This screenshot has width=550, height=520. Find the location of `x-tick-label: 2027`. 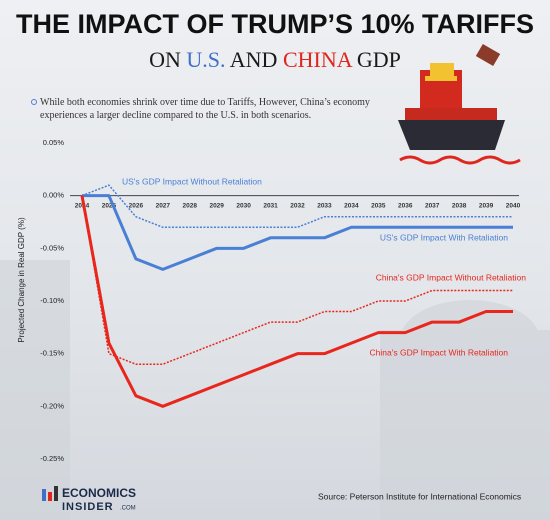

x-tick-label: 2027 is located at coordinates (163, 205).